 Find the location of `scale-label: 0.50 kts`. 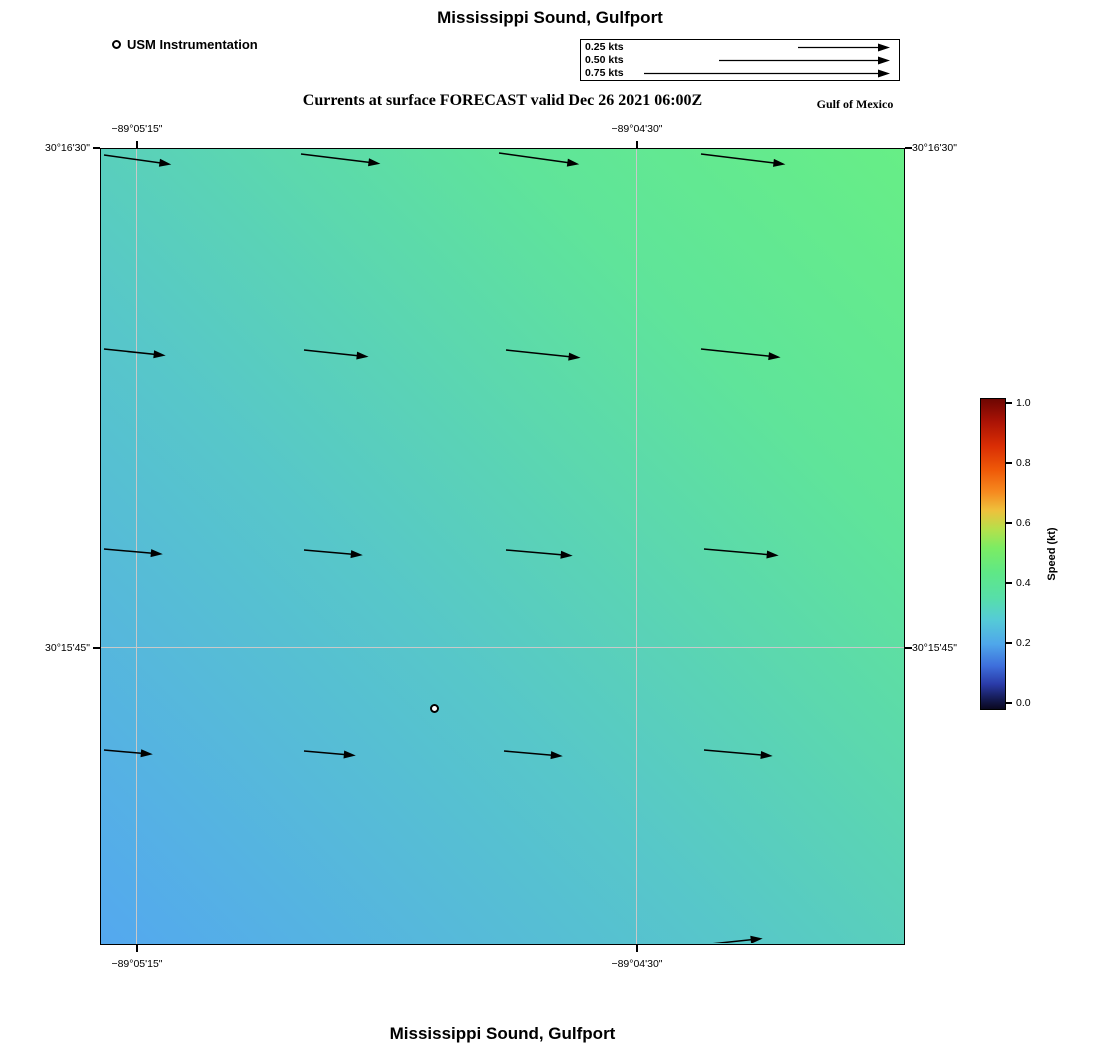

scale-label: 0.50 kts is located at coordinates (604, 60).